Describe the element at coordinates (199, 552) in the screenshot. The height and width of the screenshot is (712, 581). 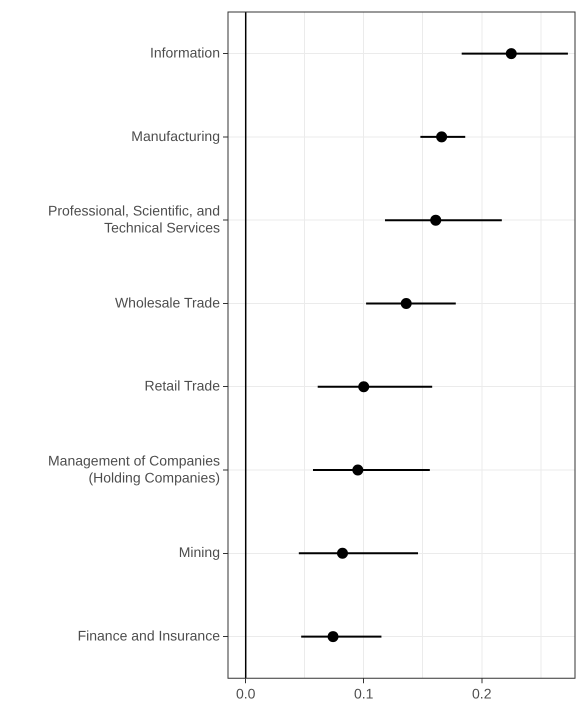
I see `y-tick-label: Mining` at that location.